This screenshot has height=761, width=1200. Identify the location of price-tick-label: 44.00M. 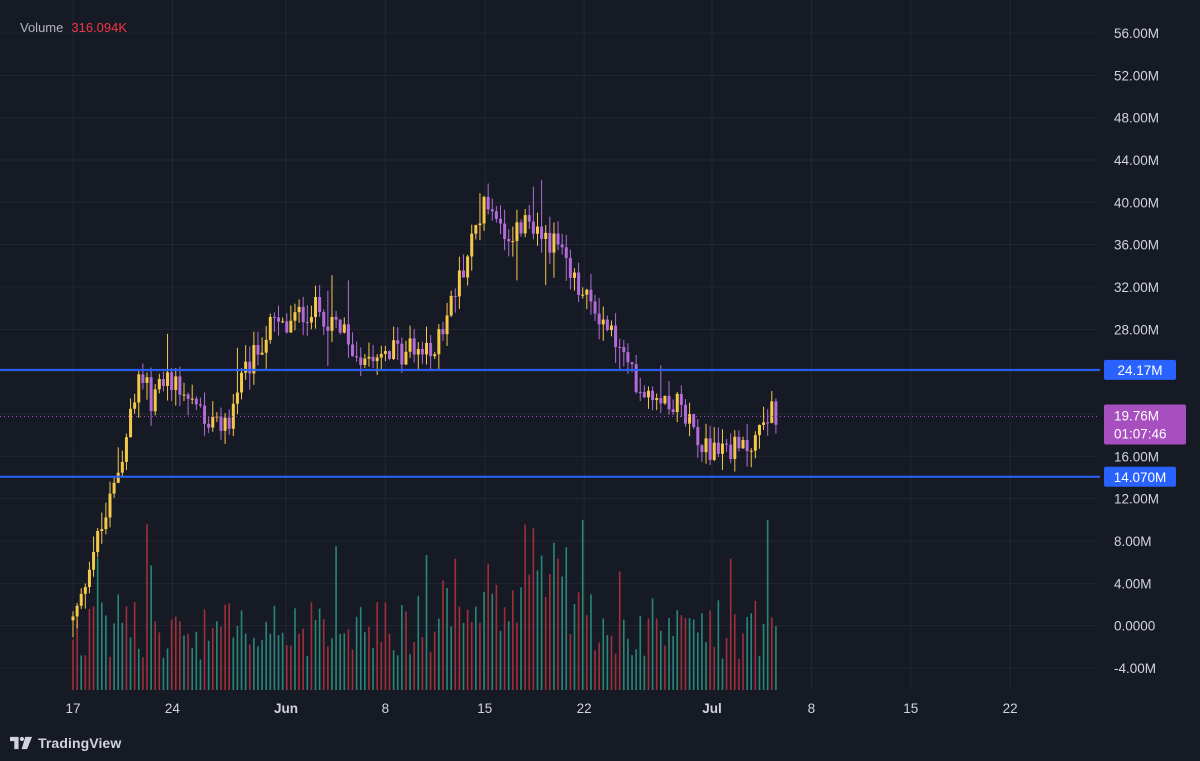
(1136, 160).